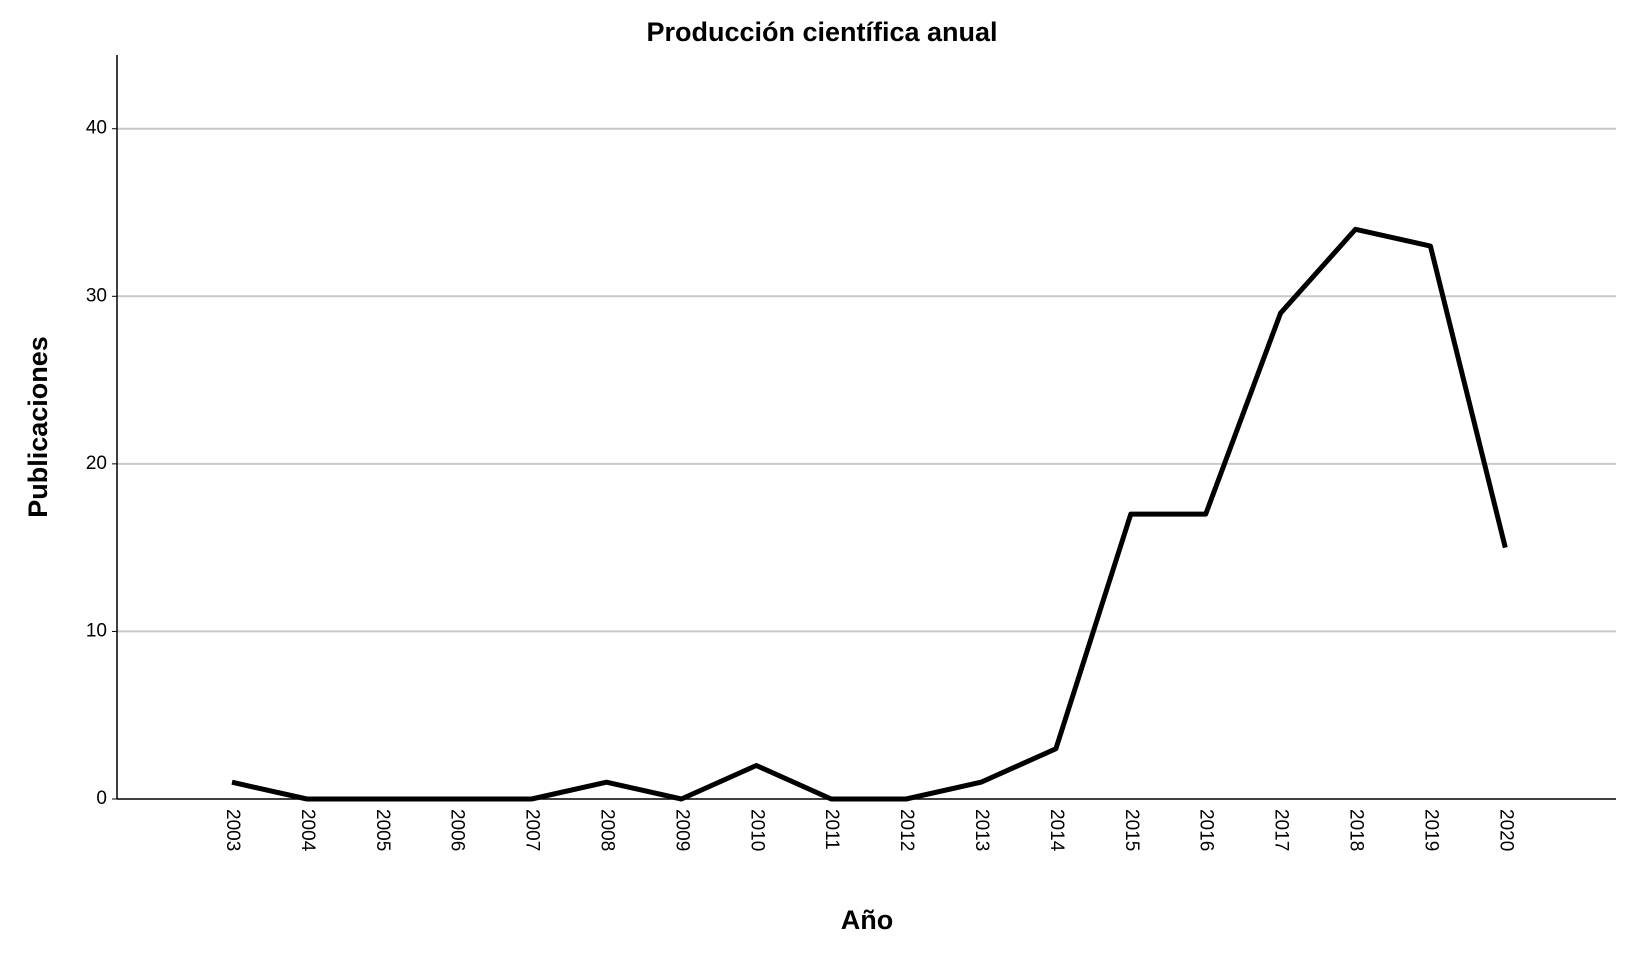 Image resolution: width=1645 pixels, height=955 pixels. Describe the element at coordinates (1355, 830) in the screenshot. I see `x-tick-label: 2018` at that location.